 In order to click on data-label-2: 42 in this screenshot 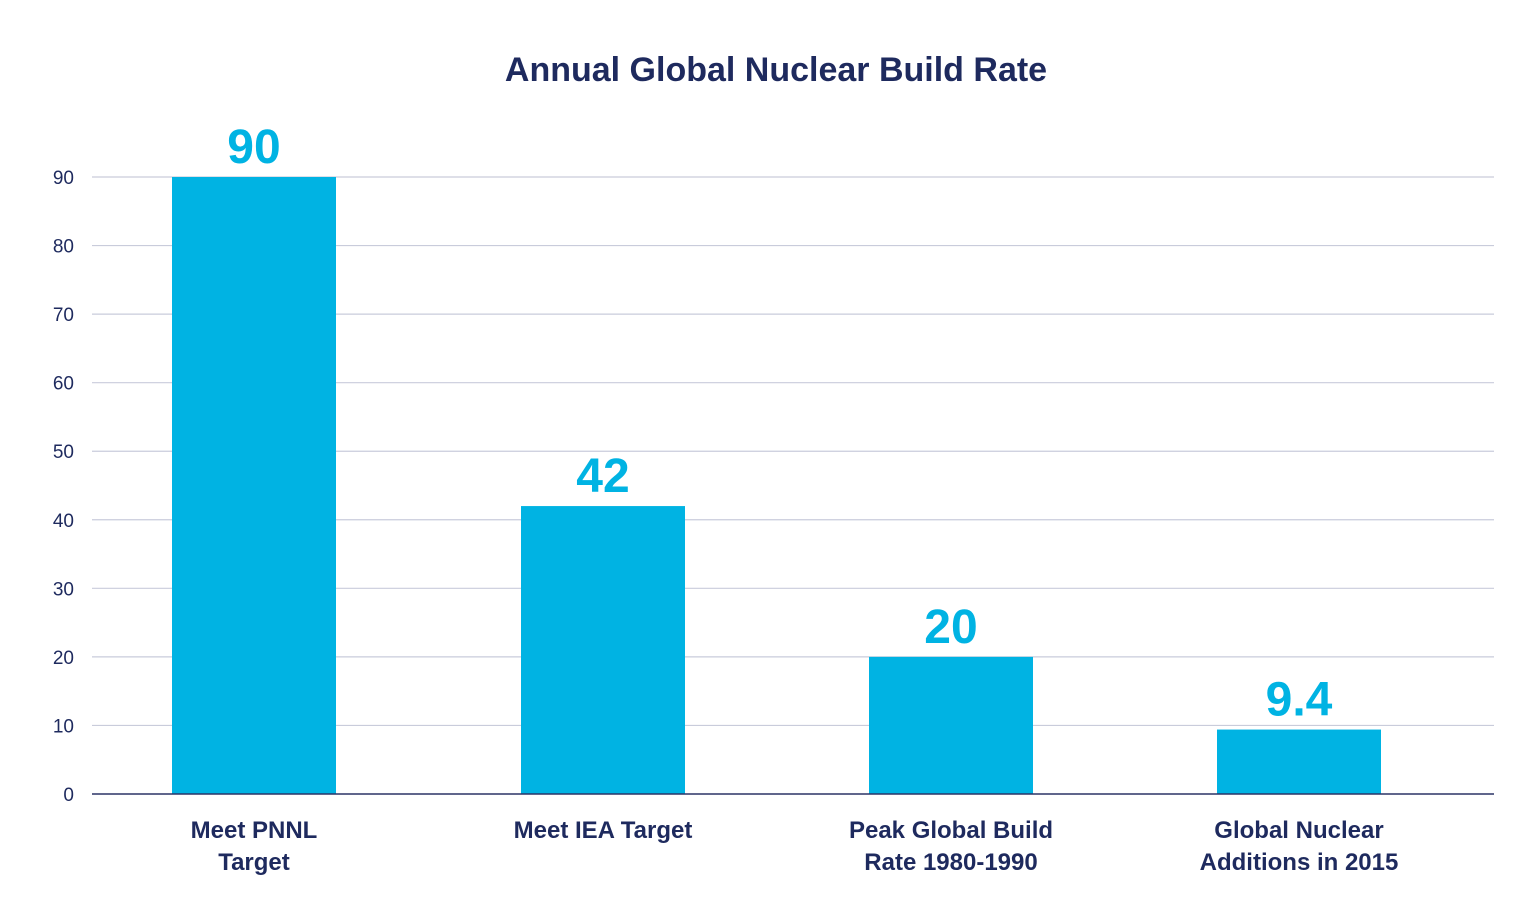, I will do `click(602, 476)`.